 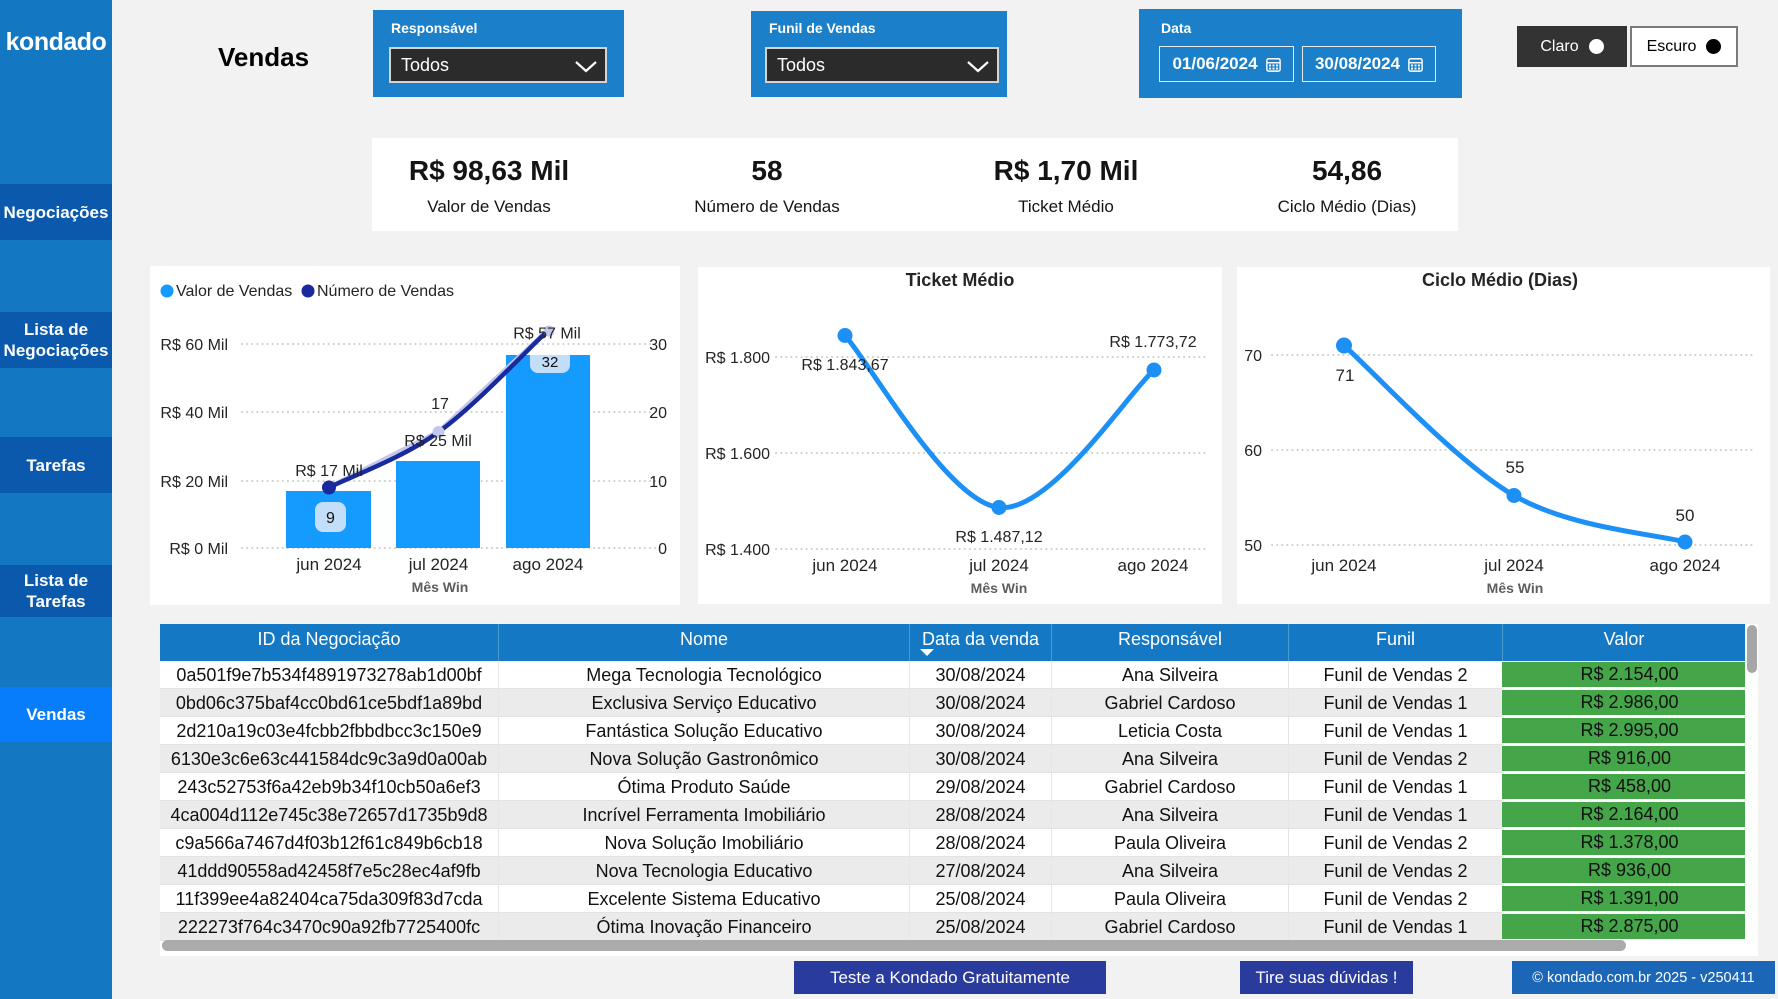 What do you see at coordinates (662, 549) in the screenshot?
I see `svg-text: 0` at bounding box center [662, 549].